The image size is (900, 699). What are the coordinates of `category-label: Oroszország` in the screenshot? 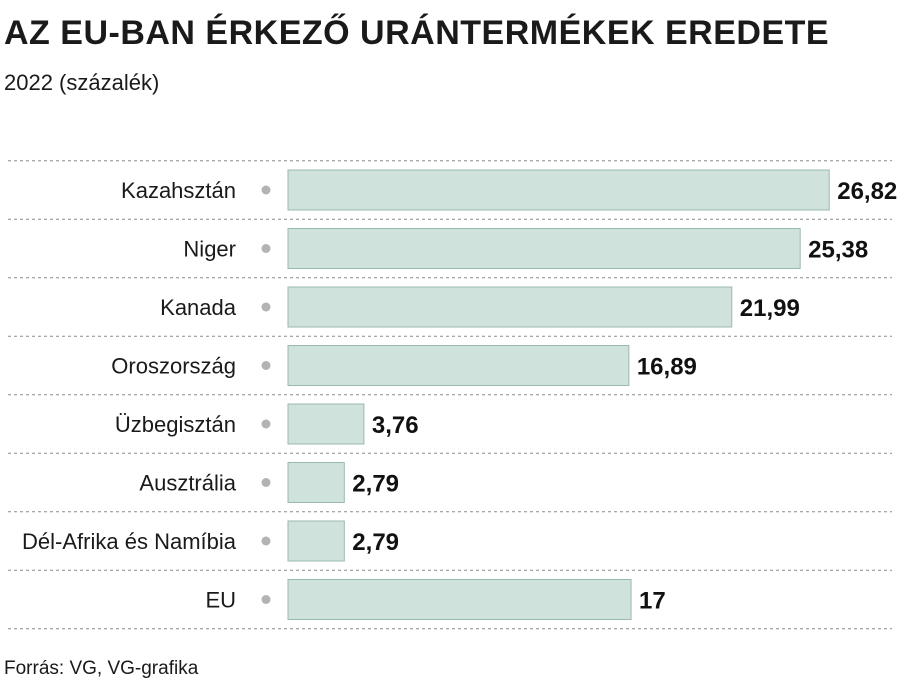 It's located at (173, 366).